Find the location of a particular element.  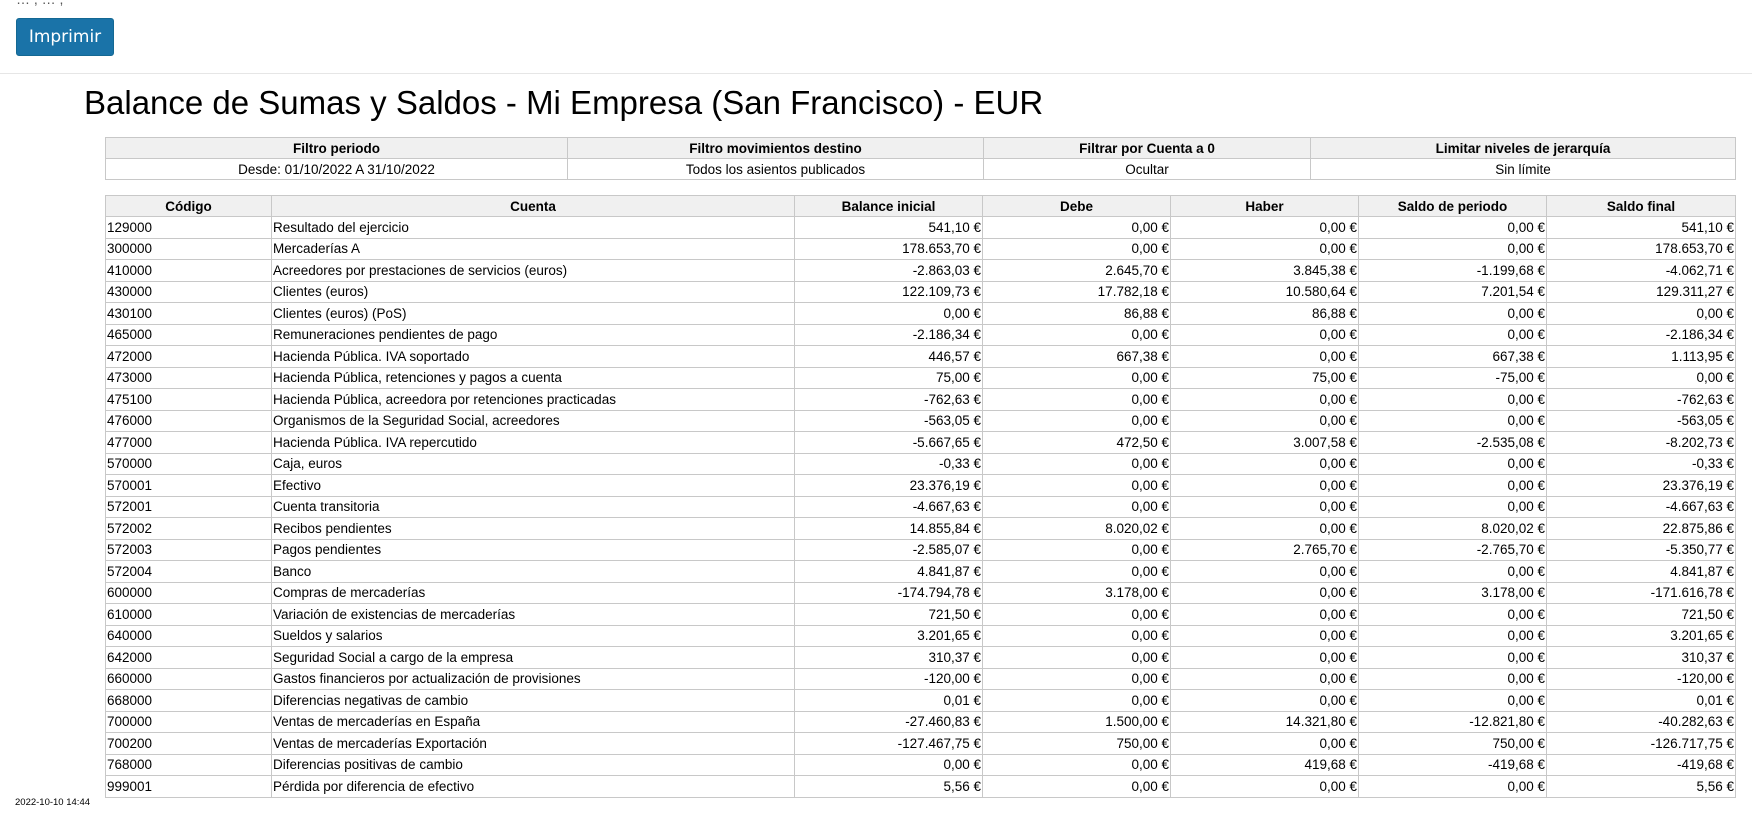

cell-final-balance: -5.350,77 € is located at coordinates (1641, 549).